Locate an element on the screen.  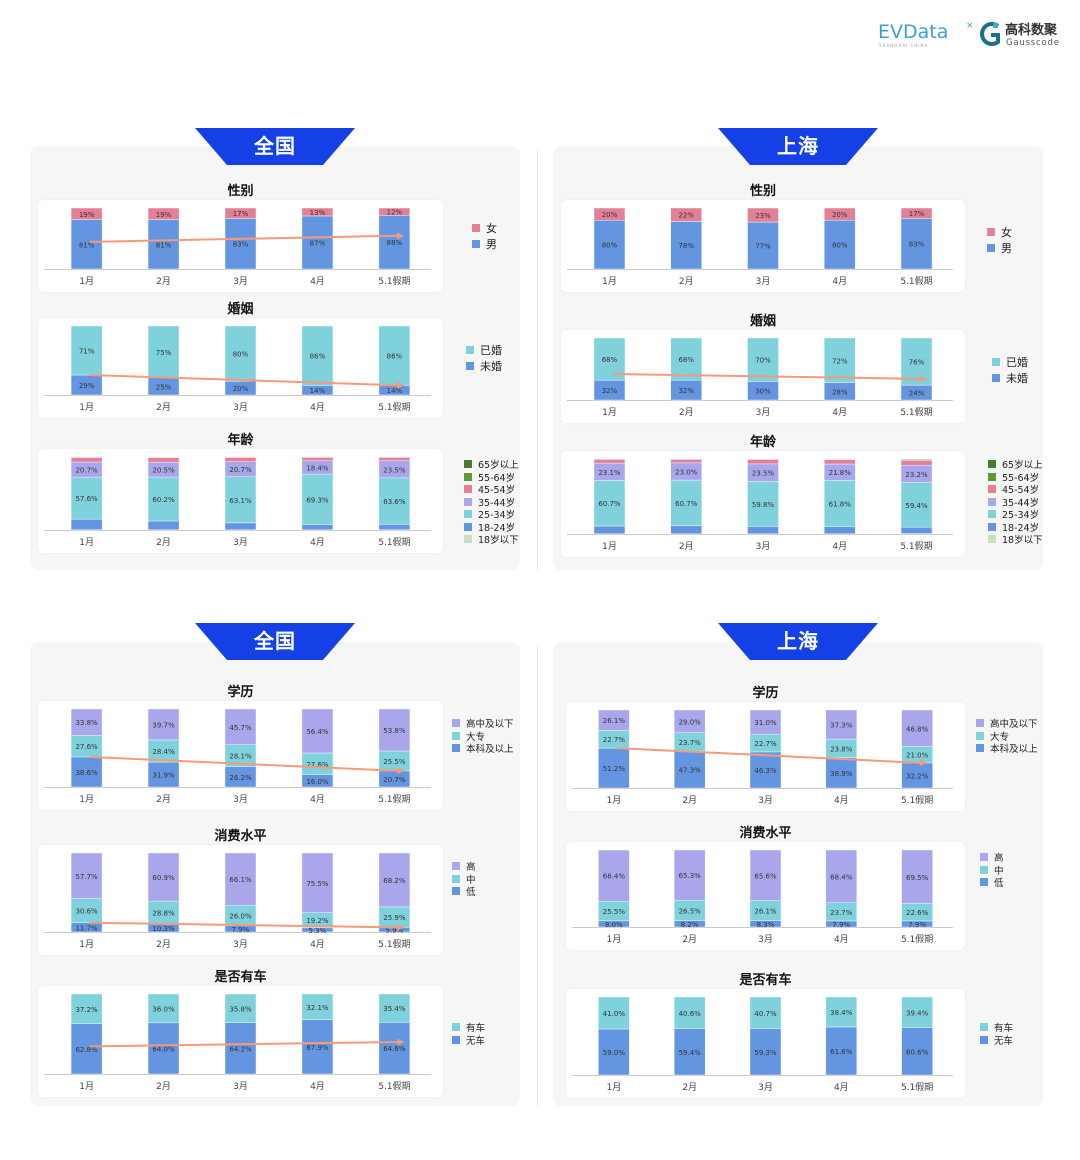
chart-title: 性别 is located at coordinates (762, 191).